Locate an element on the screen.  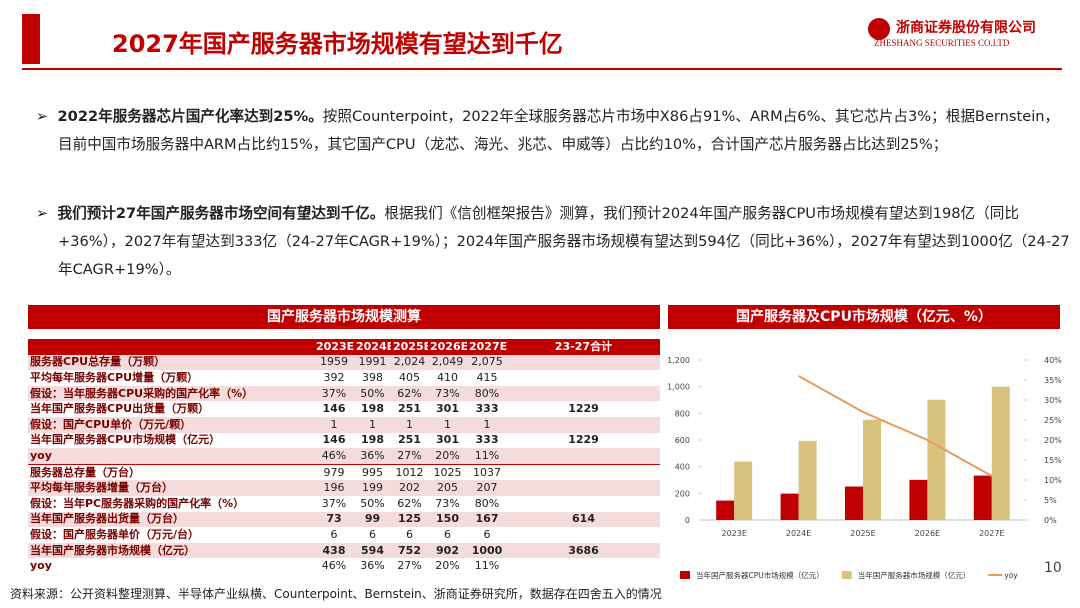
total-cell: 614 is located at coordinates (583, 519).